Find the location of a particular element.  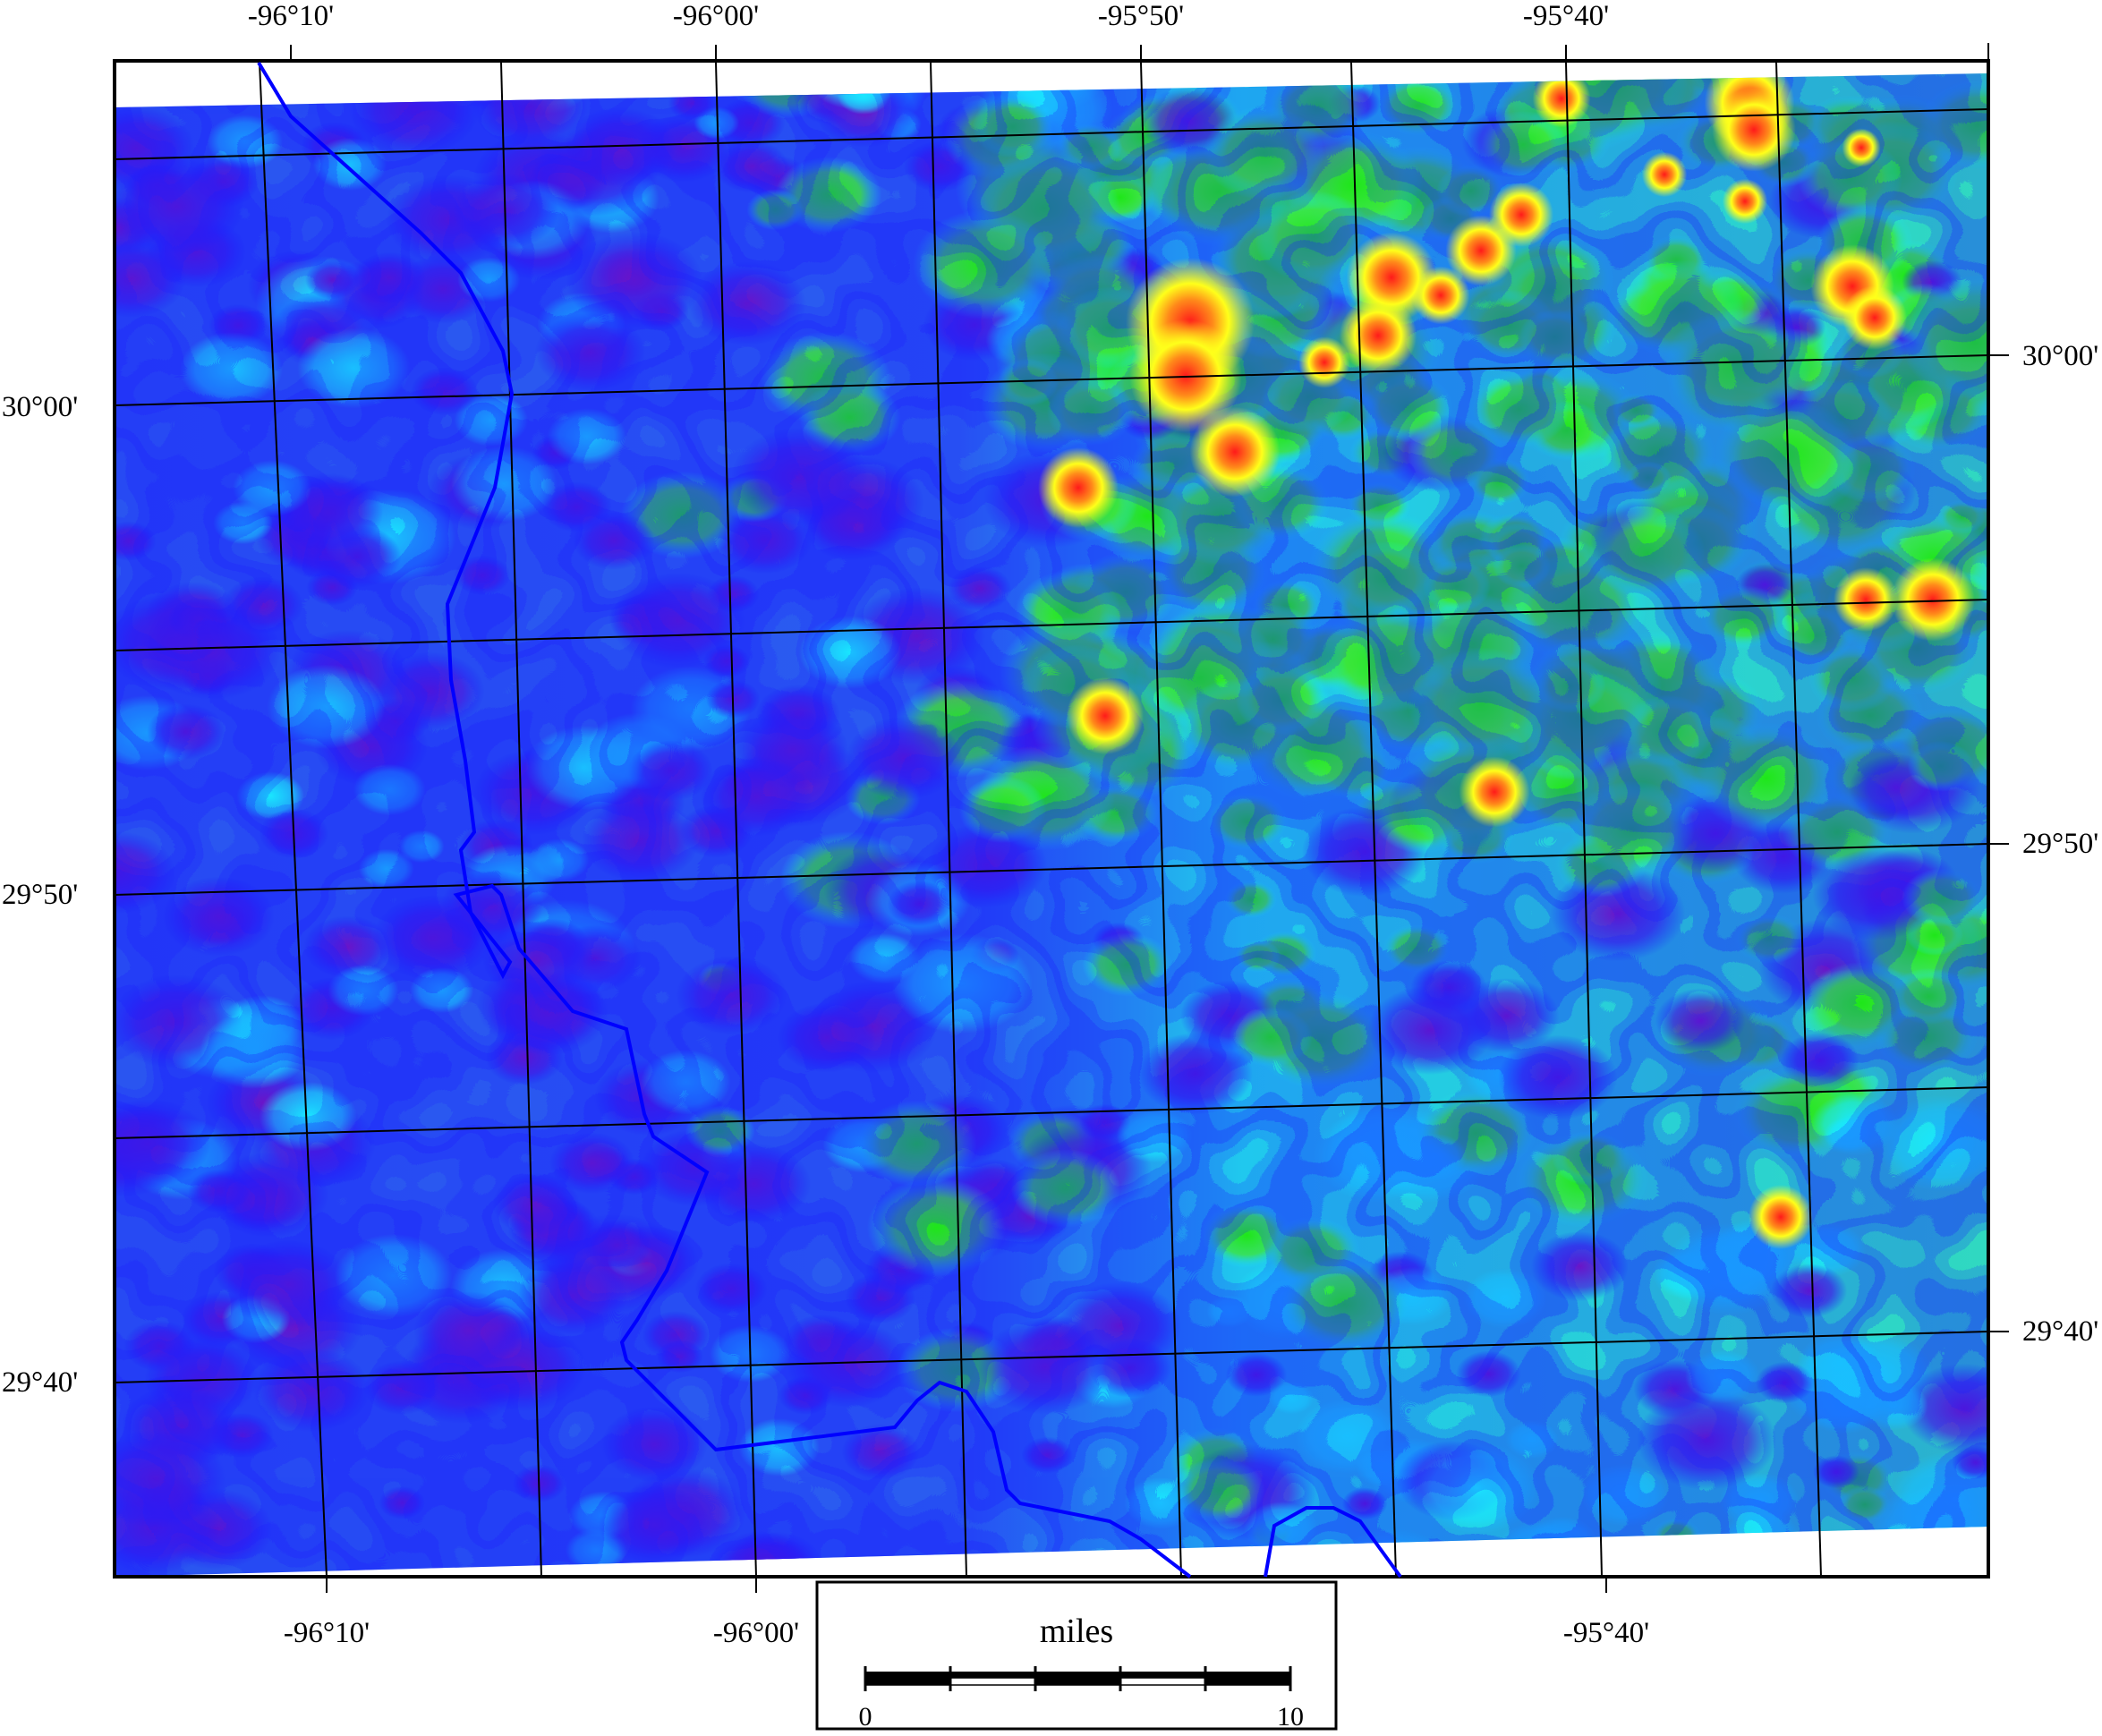

scale-bar-box is located at coordinates (1076, 1655).